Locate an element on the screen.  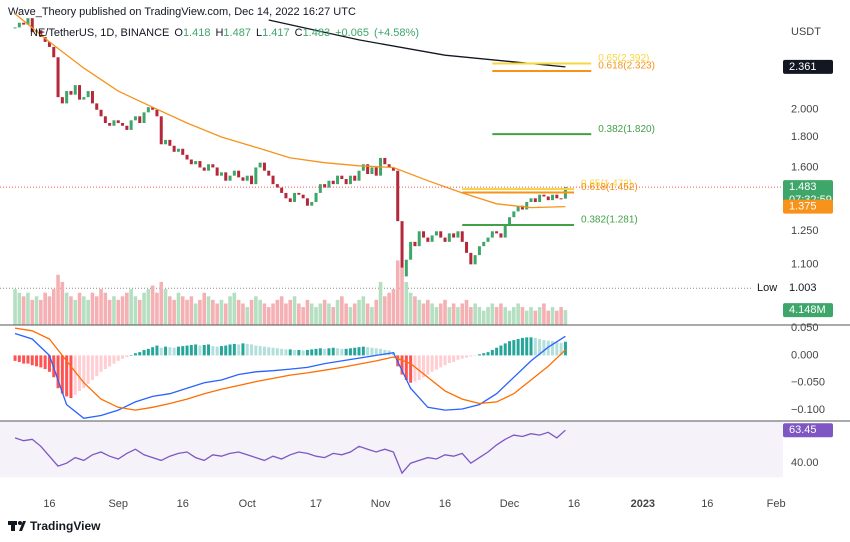
price-badge-bg is located at coordinates (808, 66).